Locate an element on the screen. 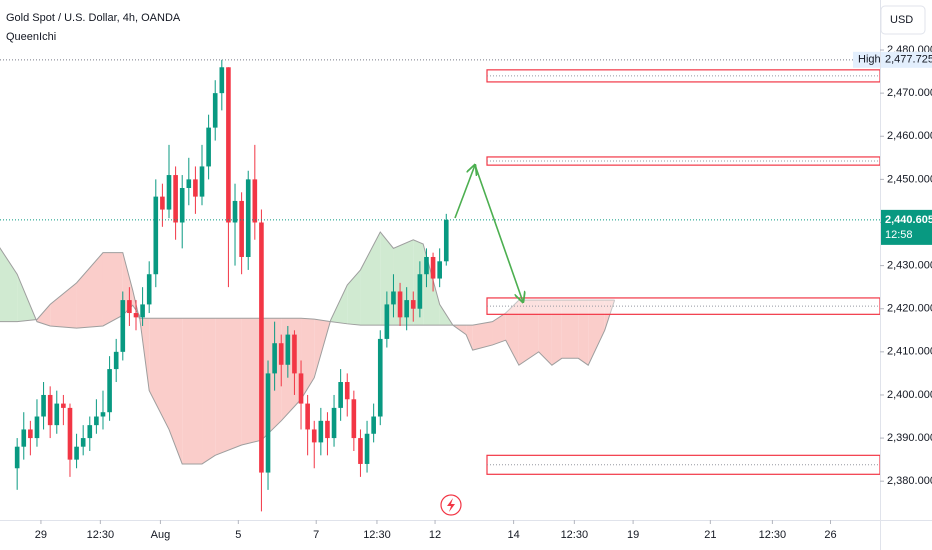 The height and width of the screenshot is (550, 932). x-tick-label: 26 is located at coordinates (830, 535).